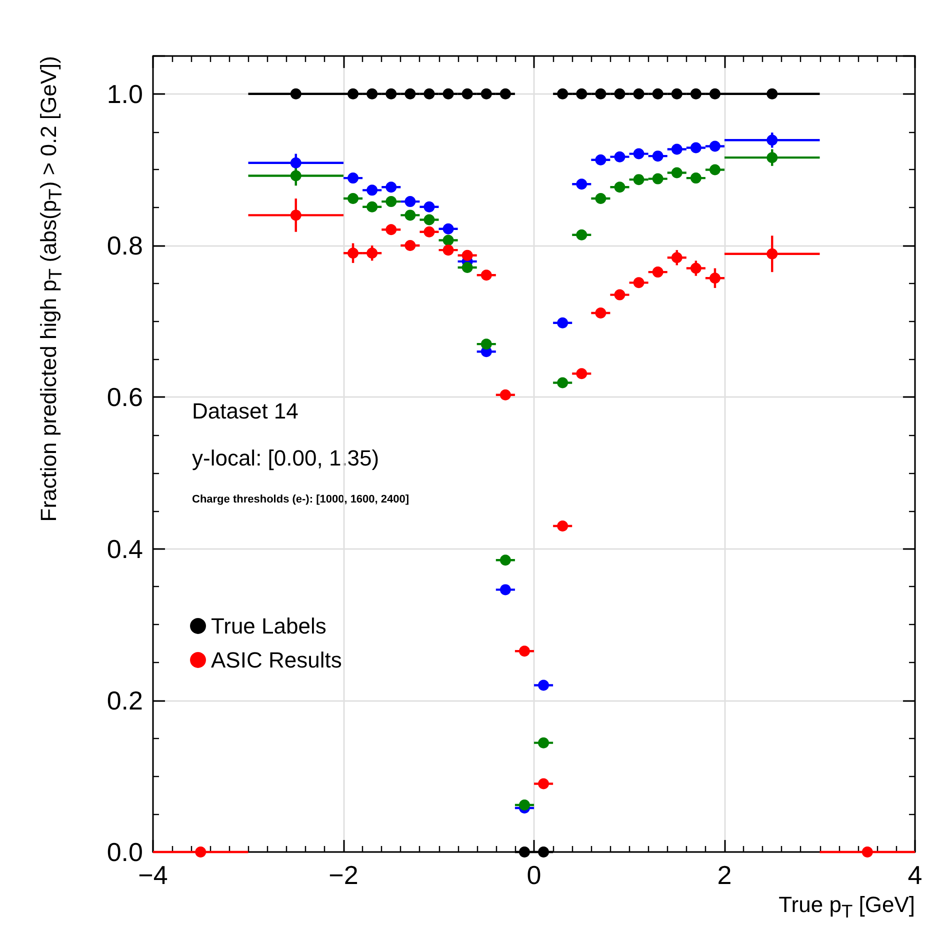 The image size is (949, 949). I want to click on annotation: y-local: [0.00, 1.35), so click(286, 458).